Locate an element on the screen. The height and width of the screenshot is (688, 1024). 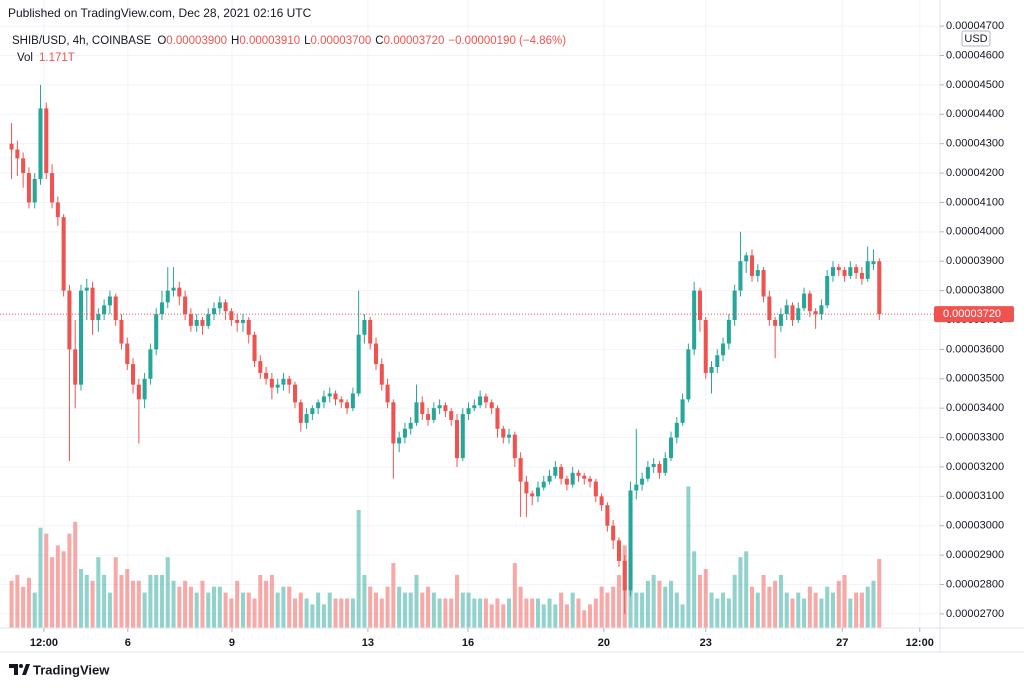
brand: TradingView is located at coordinates (71, 669).